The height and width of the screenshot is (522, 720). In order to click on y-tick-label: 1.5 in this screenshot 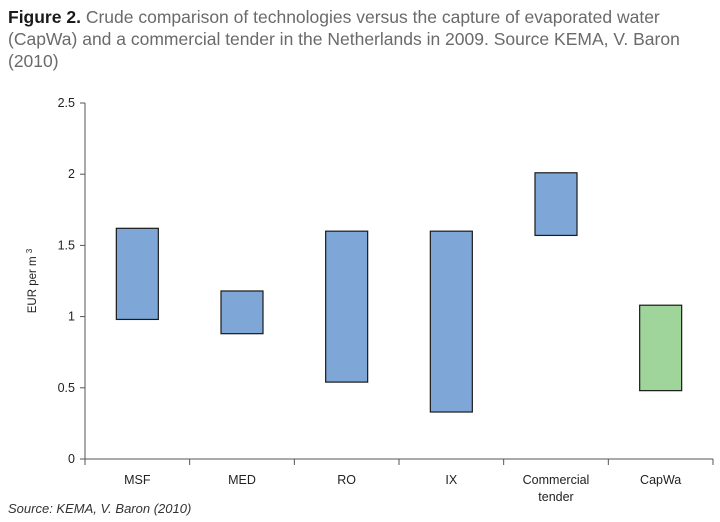, I will do `click(66, 245)`.